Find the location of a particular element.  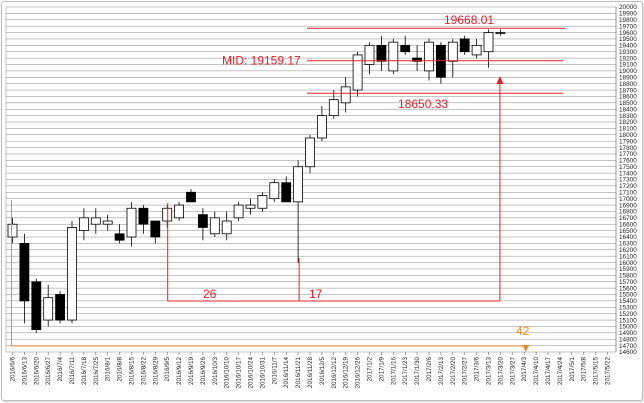

x-tick-label: 2016/12/26 is located at coordinates (358, 373).